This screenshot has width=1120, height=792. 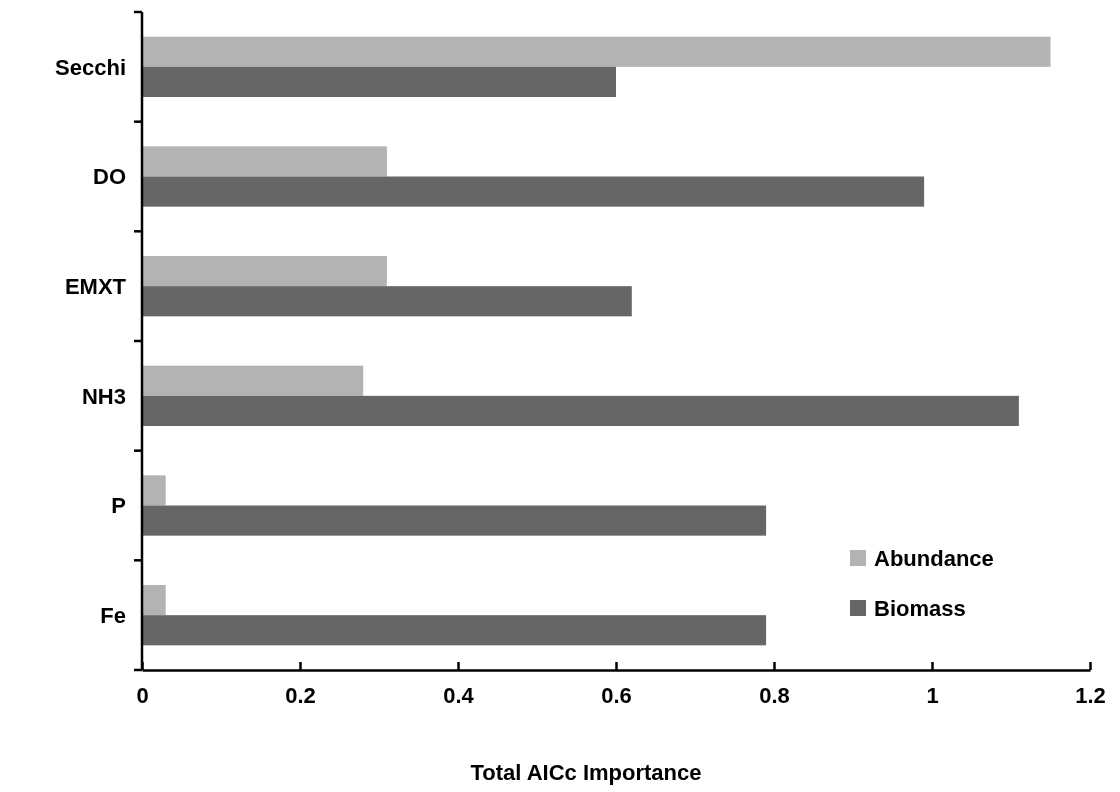 I want to click on y-tick-label: EMXT, so click(x=95, y=286).